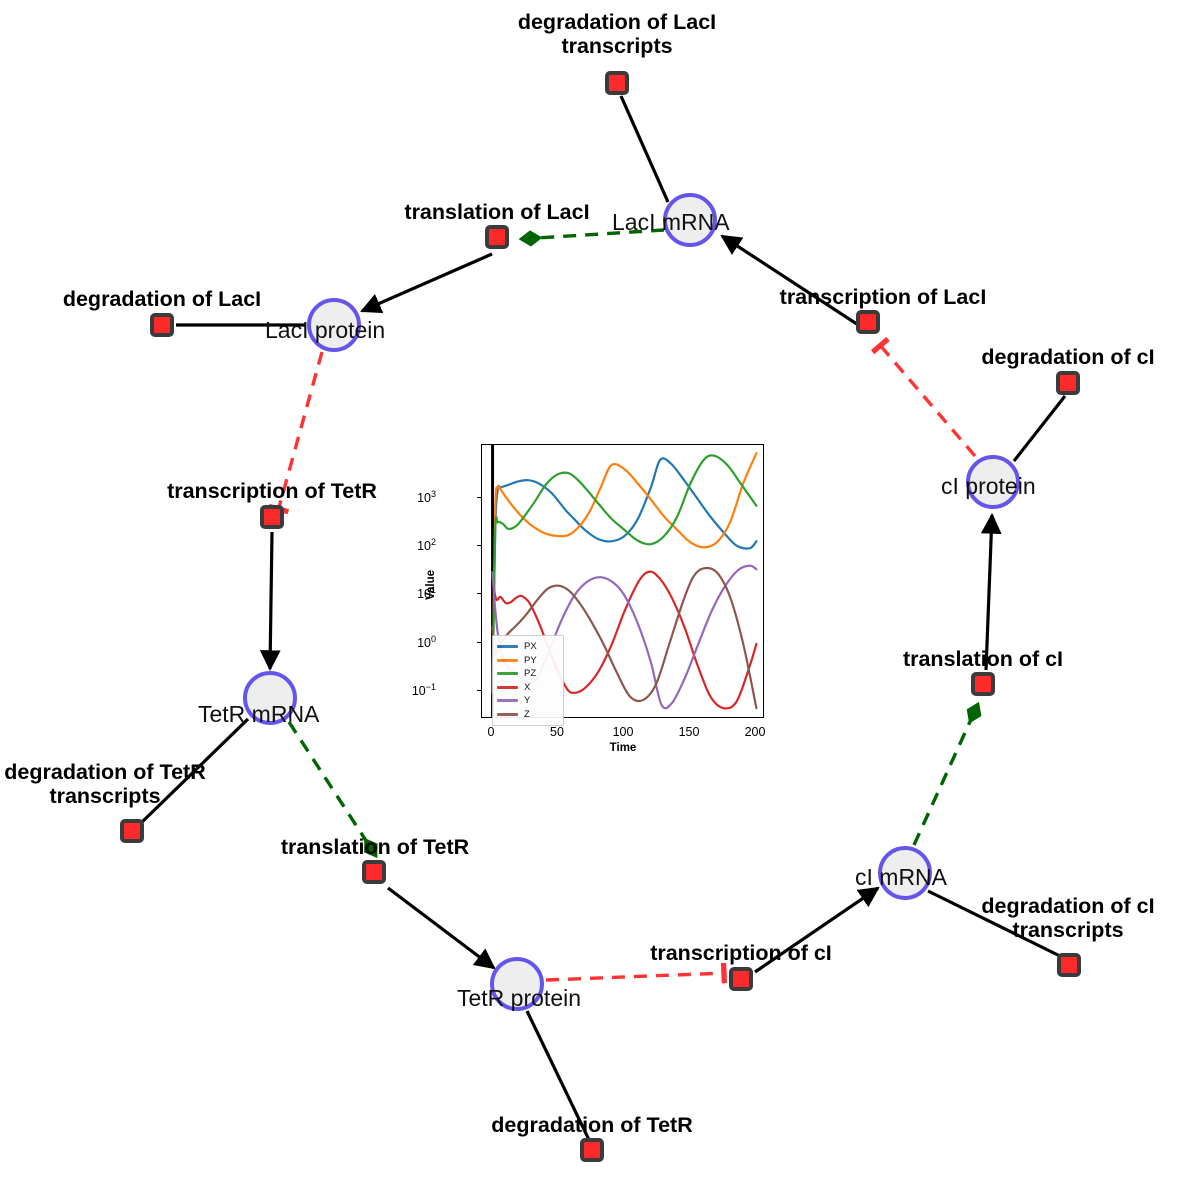  Describe the element at coordinates (375, 847) in the screenshot. I see `reaction-label-translation-tetr: translation of TetR` at that location.